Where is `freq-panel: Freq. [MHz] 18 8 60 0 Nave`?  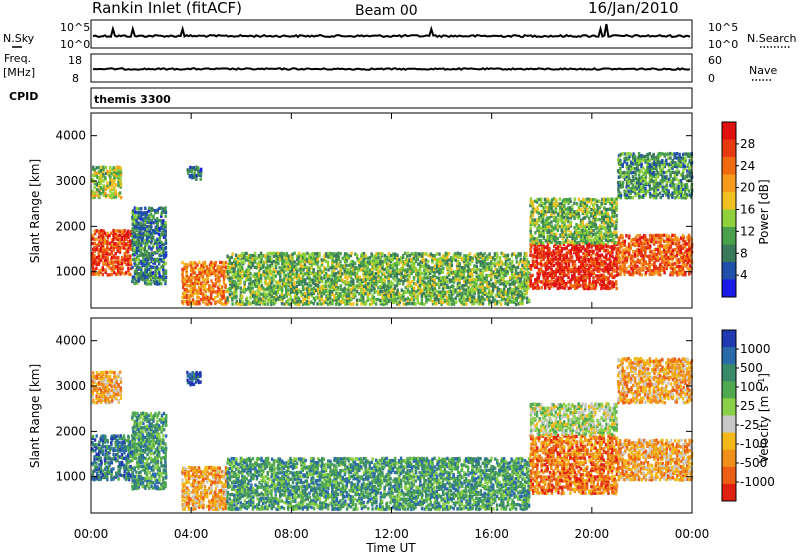
freq-panel: Freq. [MHz] 18 8 60 0 Nave is located at coordinates (390, 68).